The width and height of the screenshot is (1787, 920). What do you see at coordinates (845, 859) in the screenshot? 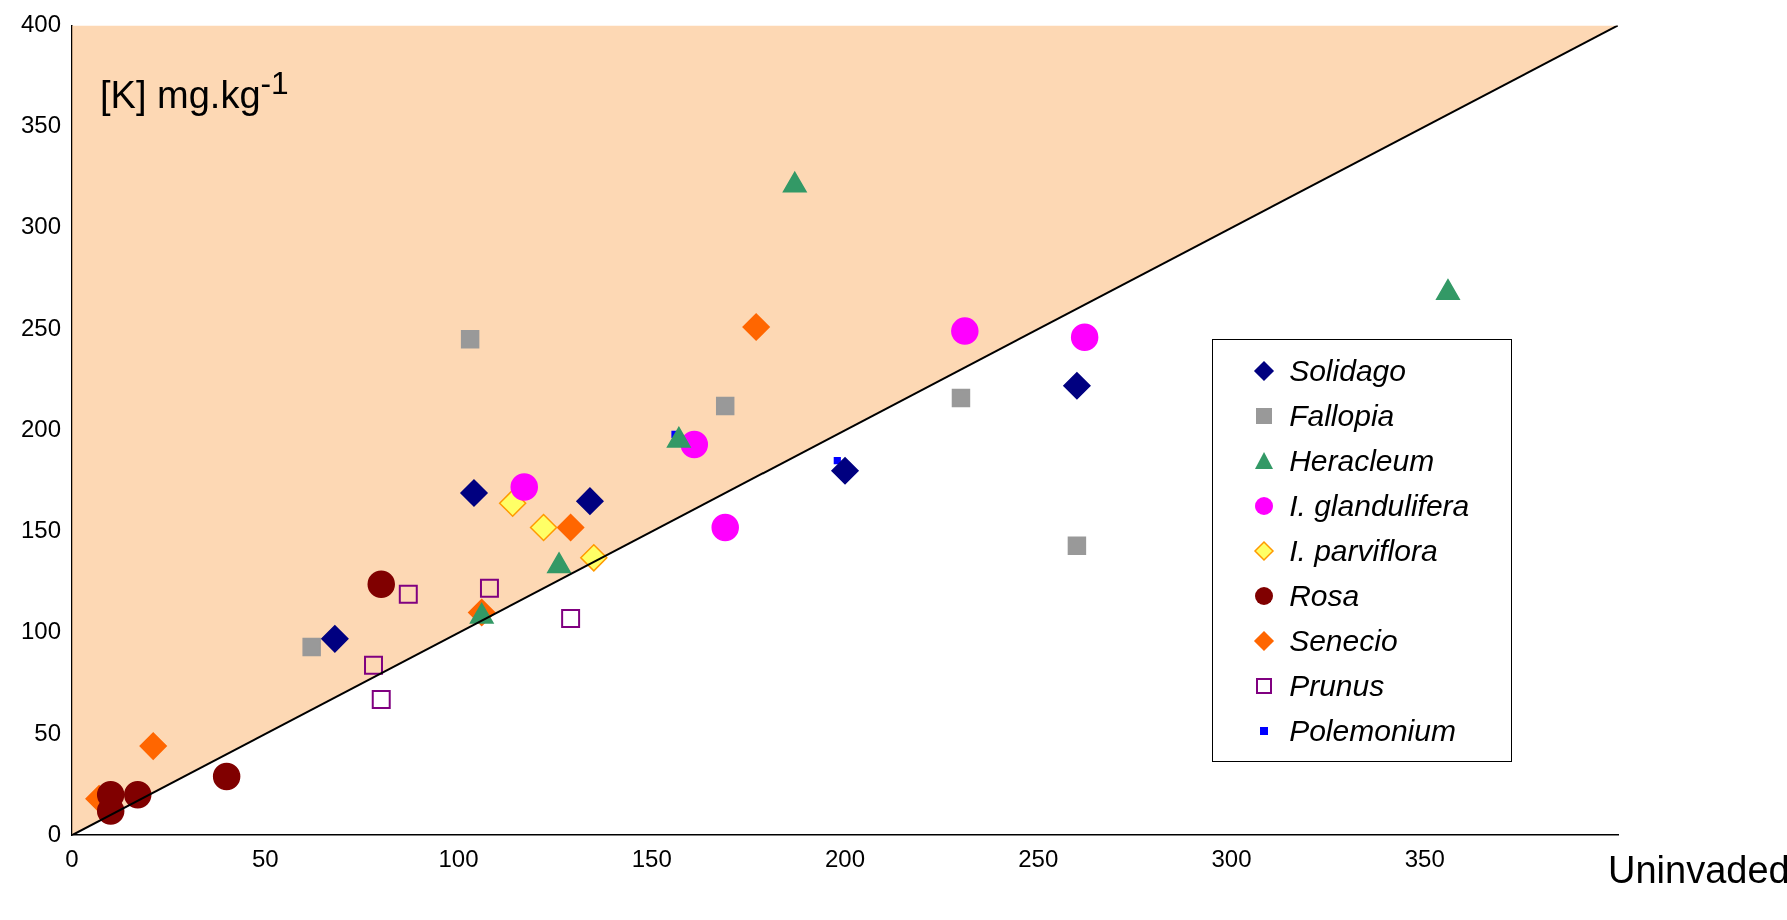
I see `x-tick-label: 200` at bounding box center [845, 859].